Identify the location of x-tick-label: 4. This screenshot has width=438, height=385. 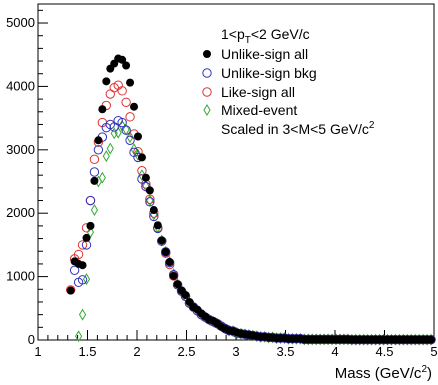
(334, 351).